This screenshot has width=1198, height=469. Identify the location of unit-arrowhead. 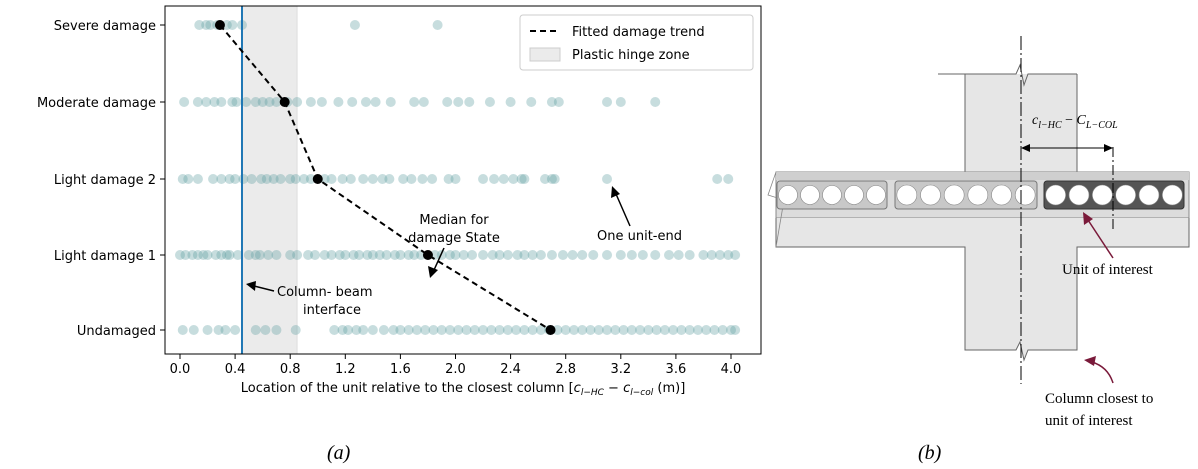
(1088, 218).